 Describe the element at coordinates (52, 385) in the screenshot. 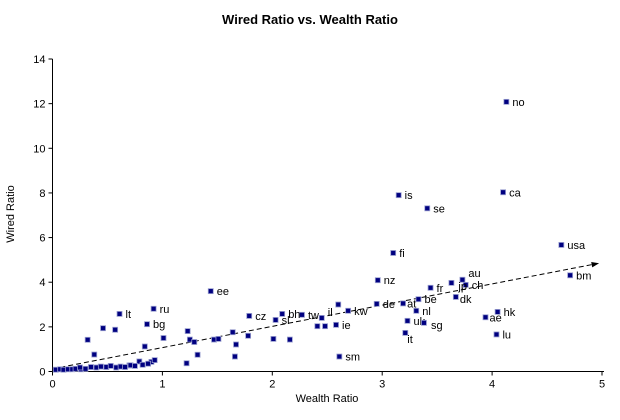

I see `x-tick-label: 0` at that location.